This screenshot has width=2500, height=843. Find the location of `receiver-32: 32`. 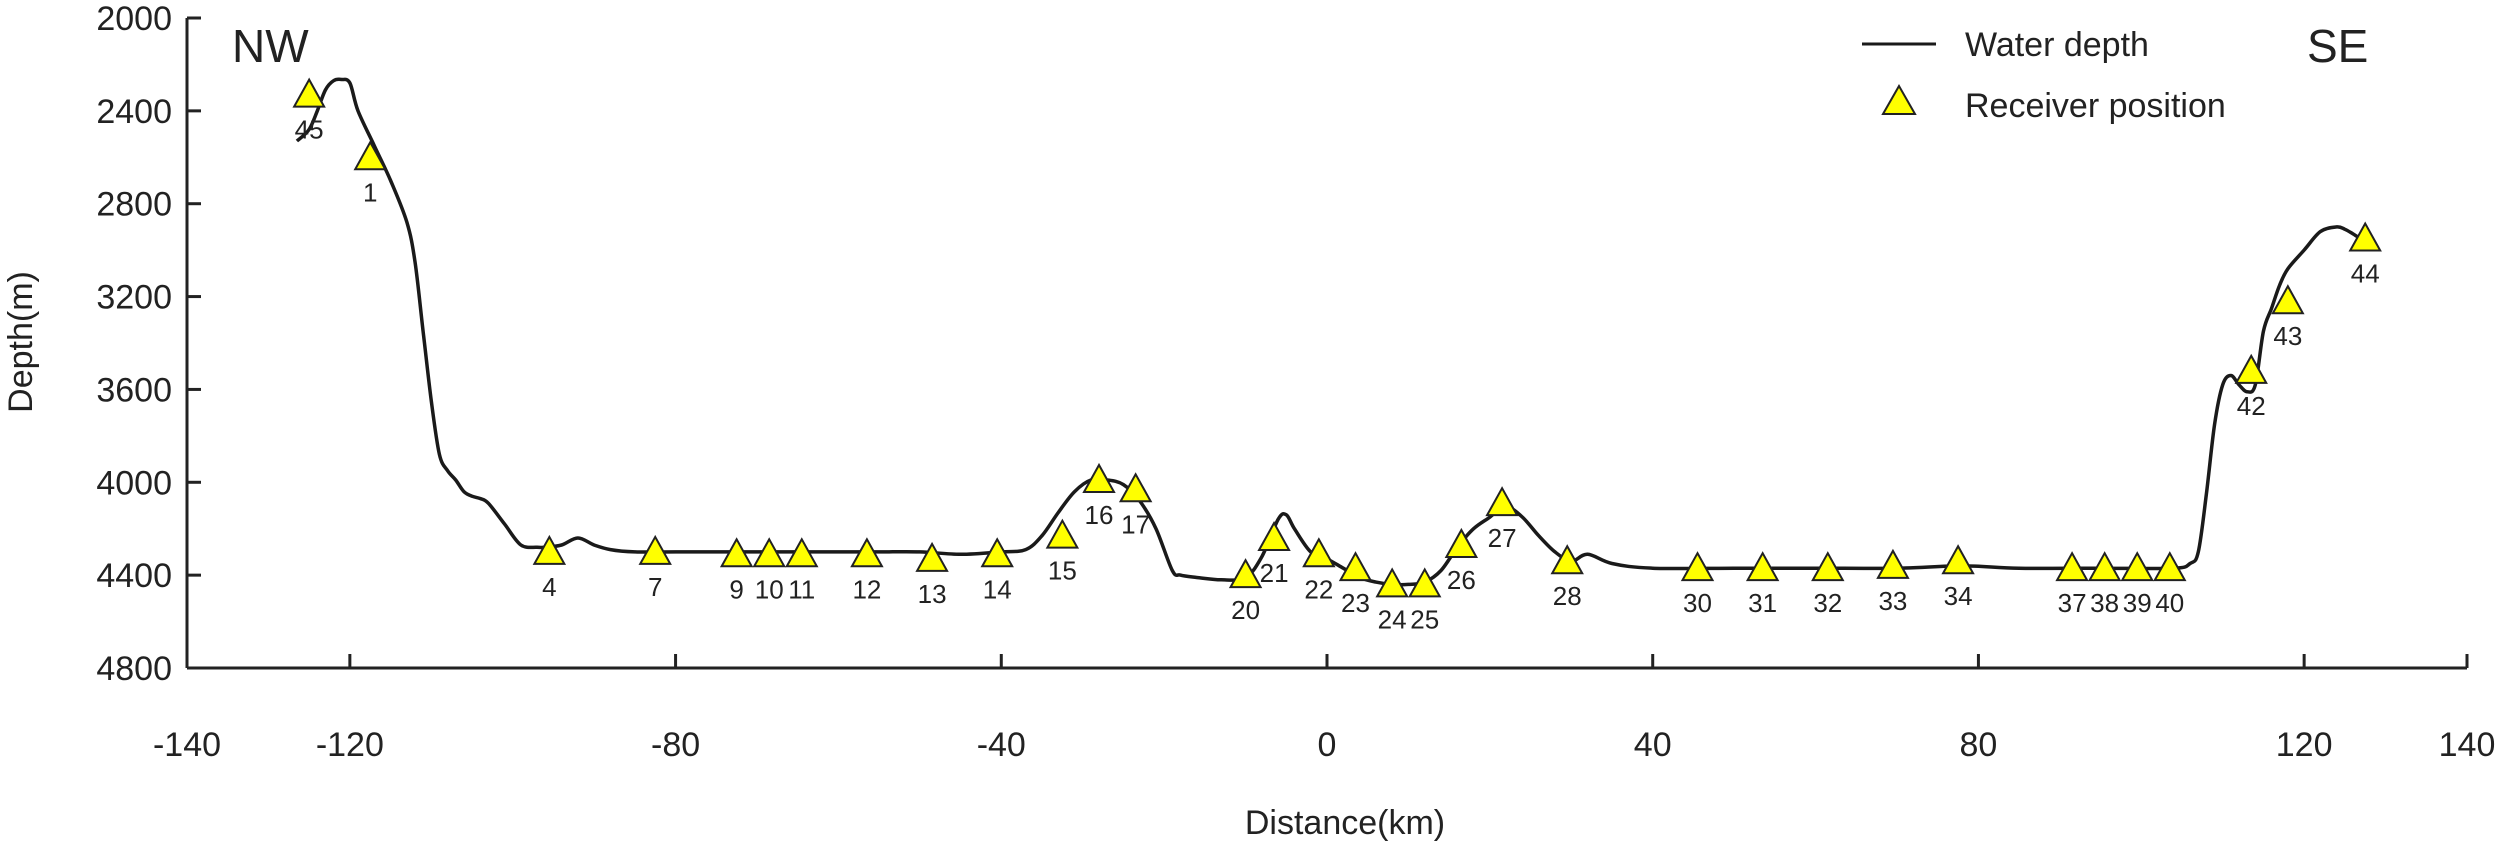

receiver-32: 32 is located at coordinates (1828, 584).